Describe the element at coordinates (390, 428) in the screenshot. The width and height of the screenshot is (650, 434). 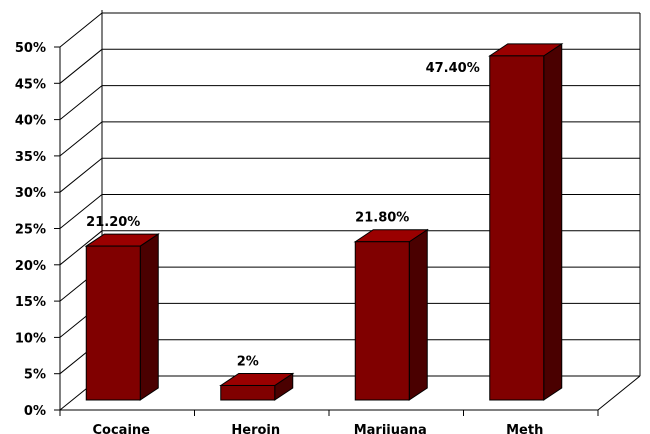
I see `x-tick-label: Marijuana` at that location.